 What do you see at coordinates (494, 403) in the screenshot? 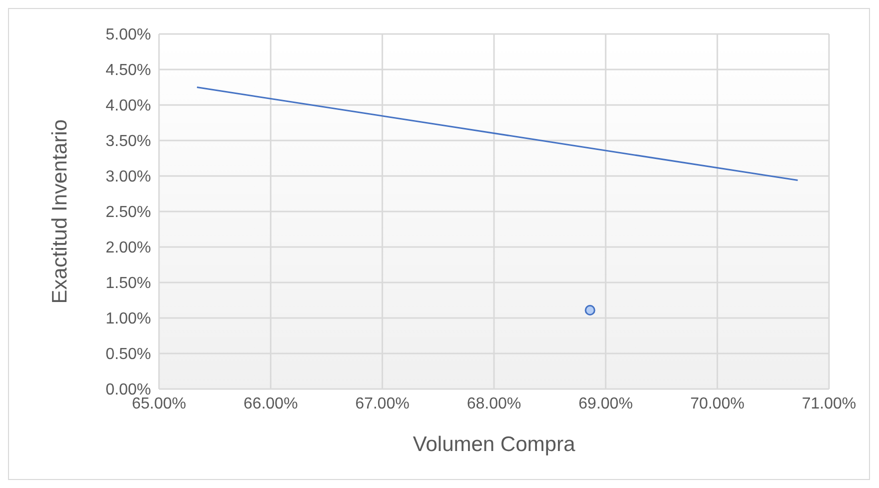
I see `x-tick-label: 68.00%` at bounding box center [494, 403].